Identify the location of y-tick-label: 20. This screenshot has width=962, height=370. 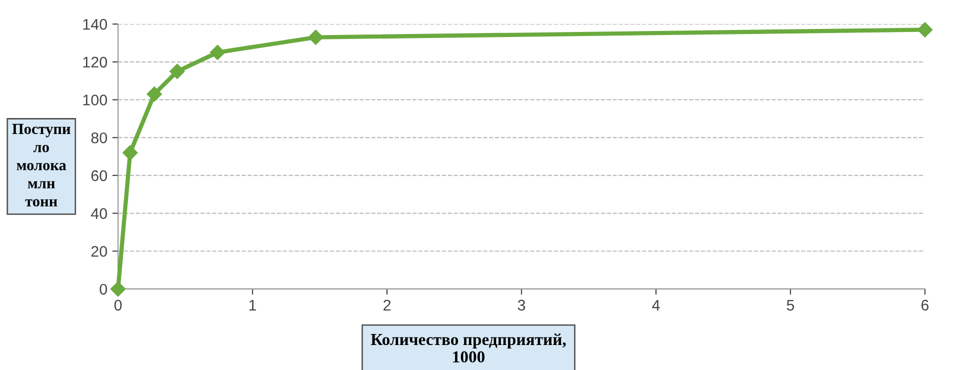
(99, 251).